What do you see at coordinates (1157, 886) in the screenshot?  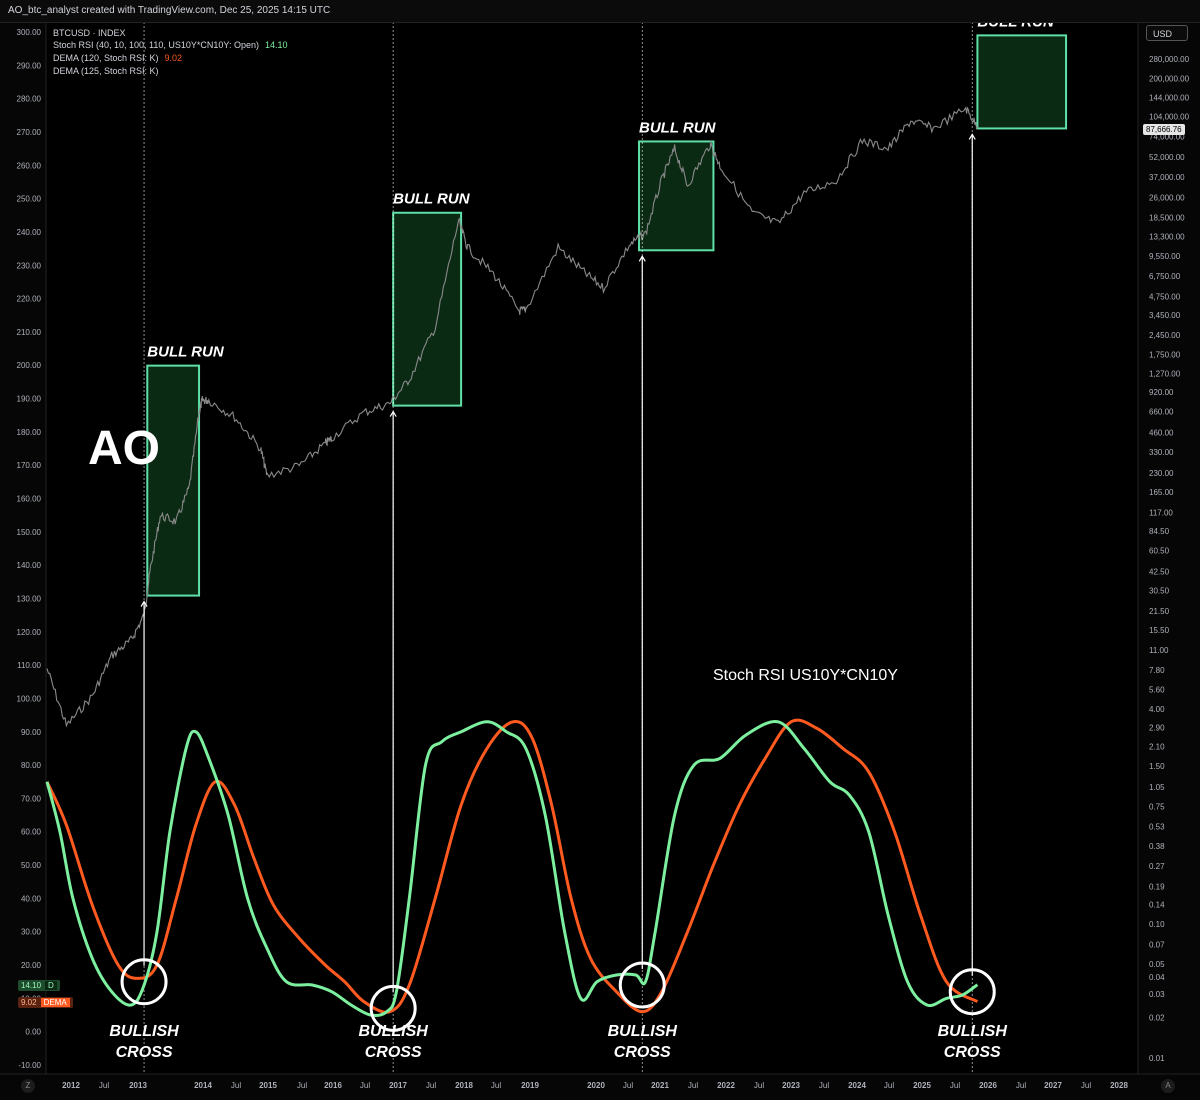 I see `right-axis-tick: 0.19` at bounding box center [1157, 886].